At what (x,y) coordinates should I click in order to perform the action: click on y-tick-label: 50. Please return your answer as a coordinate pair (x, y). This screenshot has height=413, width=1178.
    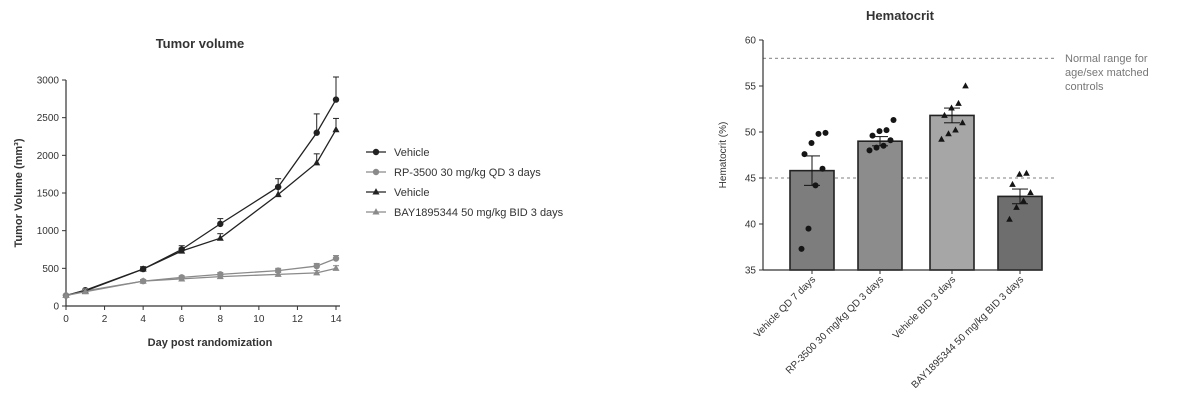
    Looking at the image, I should click on (751, 133).